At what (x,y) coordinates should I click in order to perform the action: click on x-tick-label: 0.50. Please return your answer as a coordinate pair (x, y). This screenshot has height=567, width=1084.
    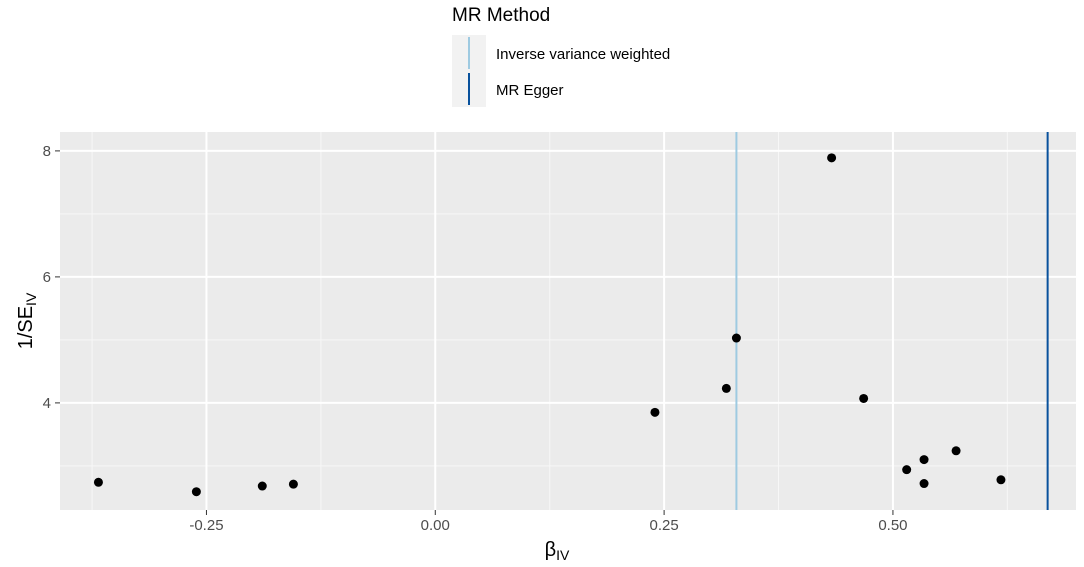
    Looking at the image, I should click on (892, 525).